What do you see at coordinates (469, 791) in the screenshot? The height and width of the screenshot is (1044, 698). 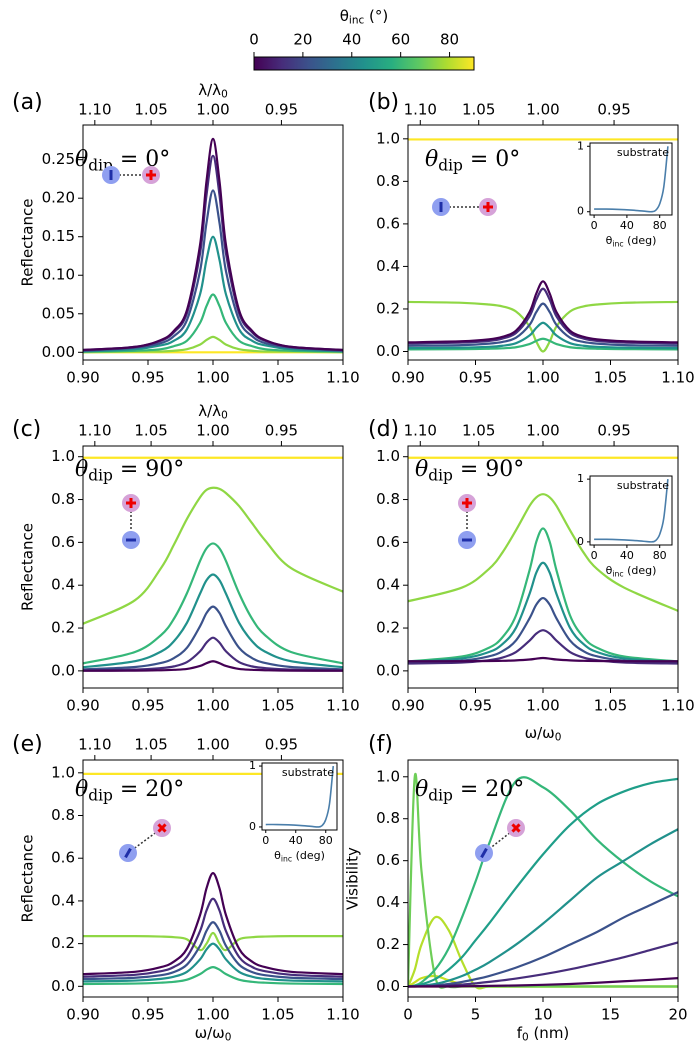 I see `annotation: θdip = 20°` at bounding box center [469, 791].